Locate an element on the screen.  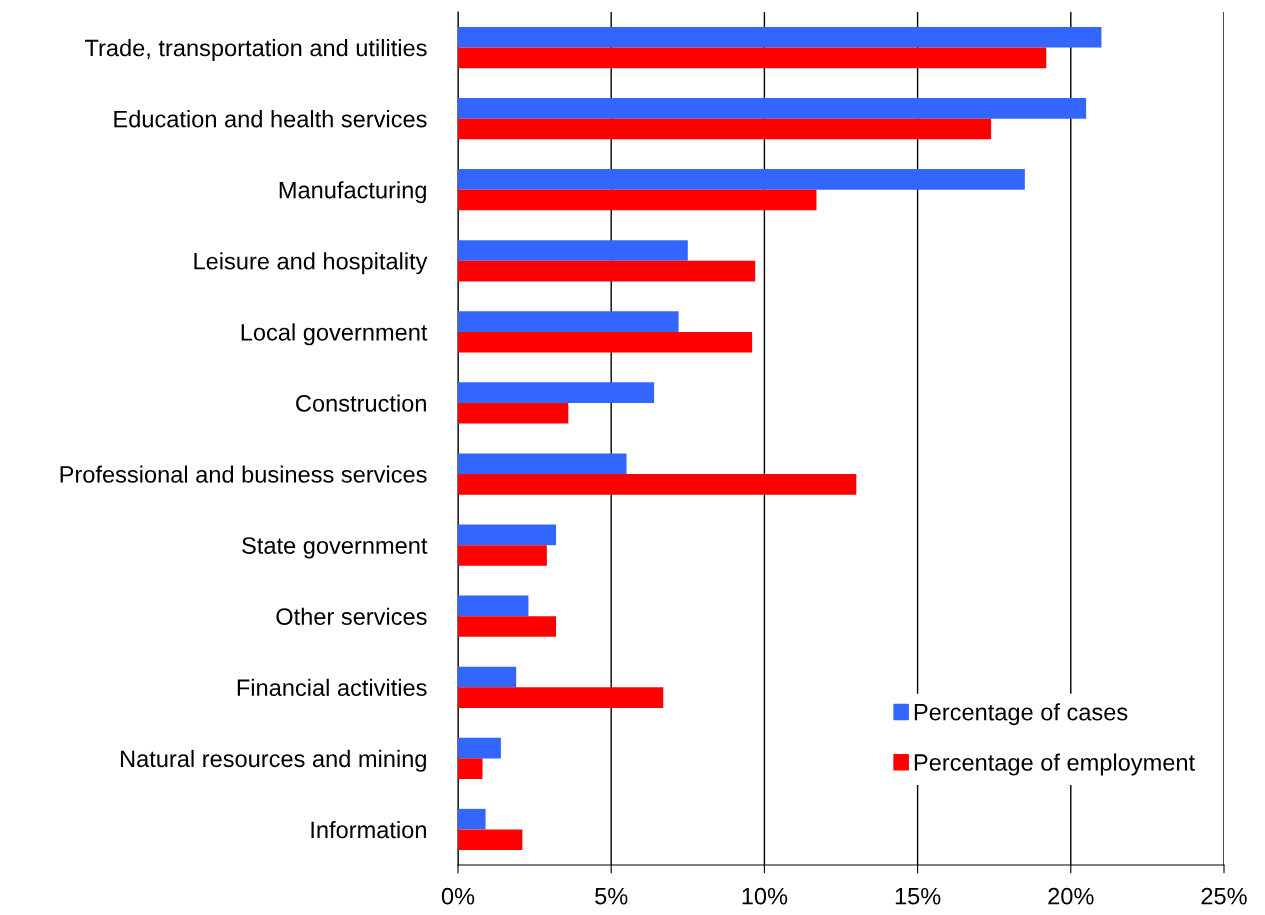
y-tick-label: Financial activities is located at coordinates (332, 687).